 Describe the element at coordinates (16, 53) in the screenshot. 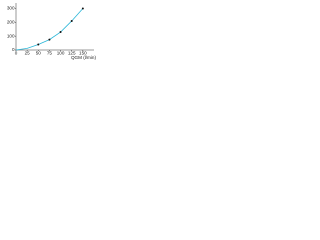

I see `x-tick-label: 0` at that location.